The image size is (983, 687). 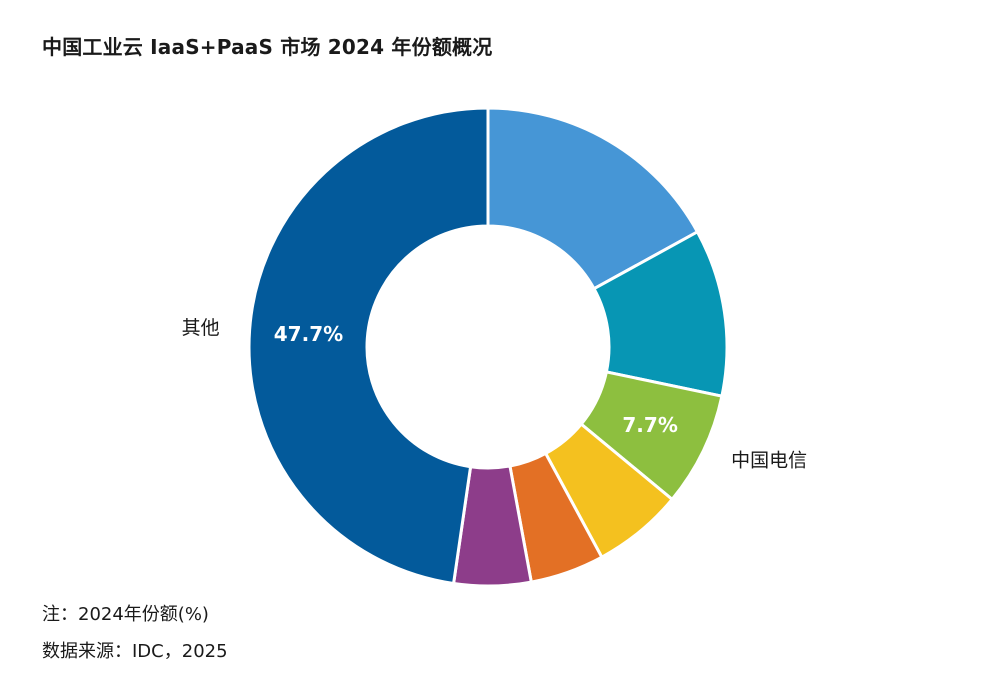 I want to click on source-note: 数据来源：IDC，2025, so click(x=135, y=651).